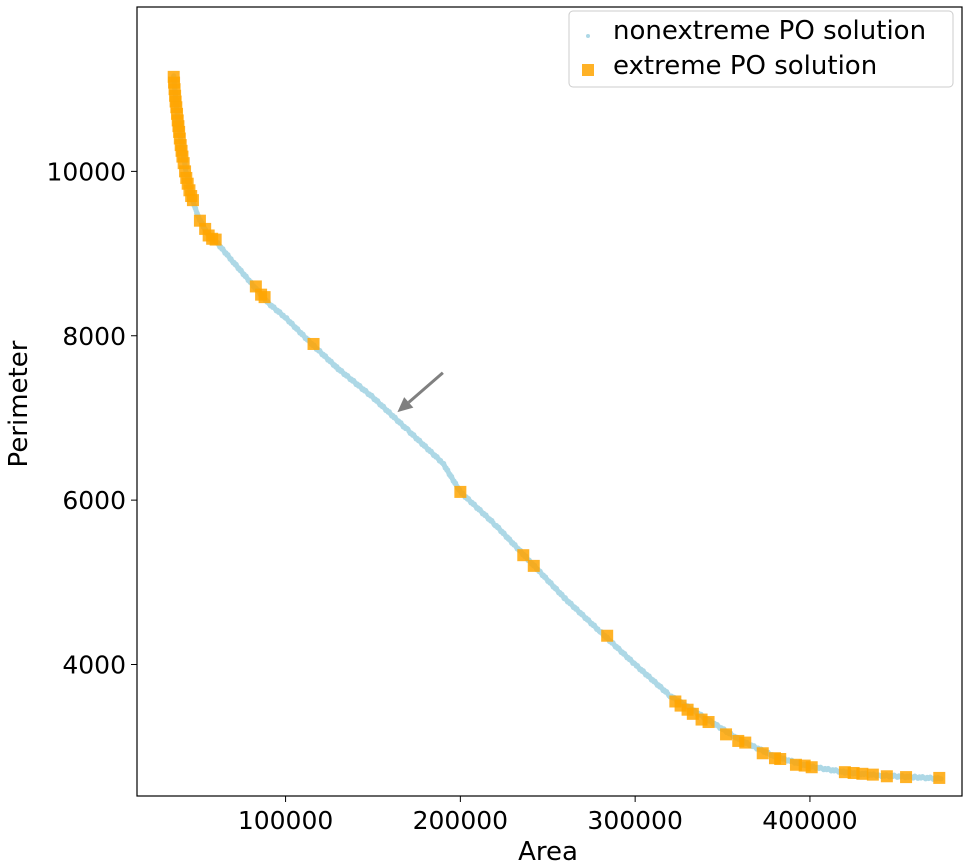 Image resolution: width=967 pixels, height=866 pixels. Describe the element at coordinates (769, 31) in the screenshot. I see `legend-label-nonextreme: nonextreme PO solution` at that location.